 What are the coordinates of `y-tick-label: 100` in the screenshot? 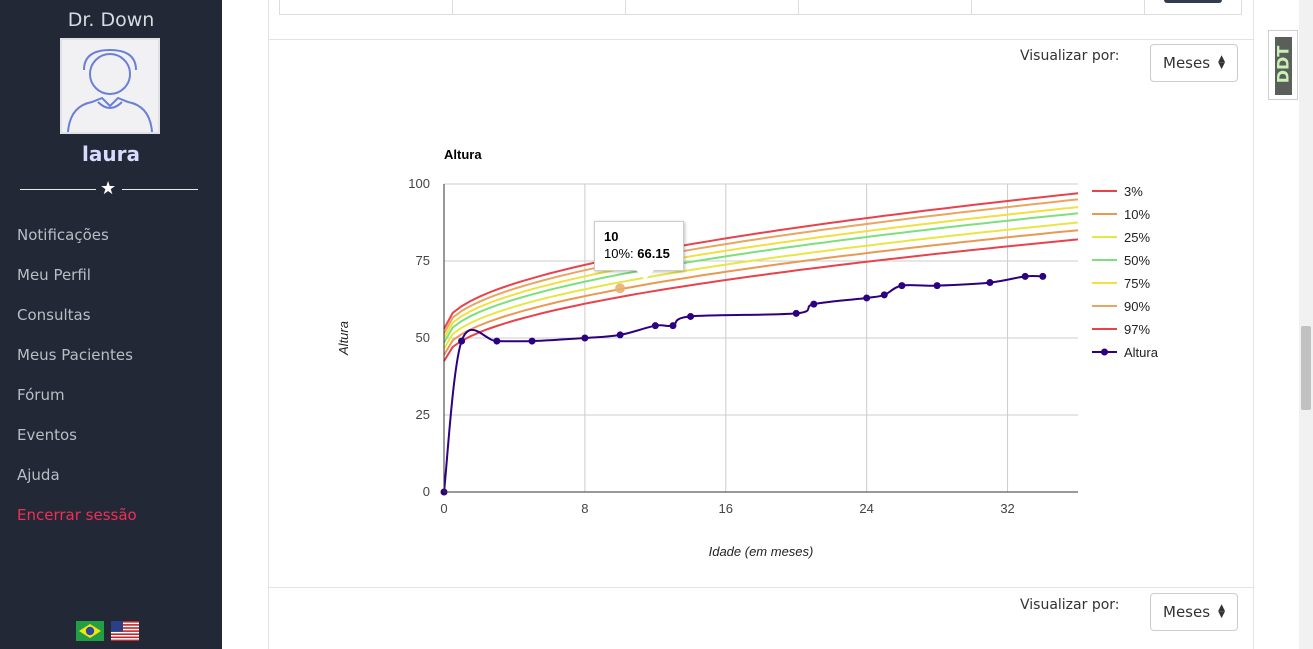 It's located at (419, 183).